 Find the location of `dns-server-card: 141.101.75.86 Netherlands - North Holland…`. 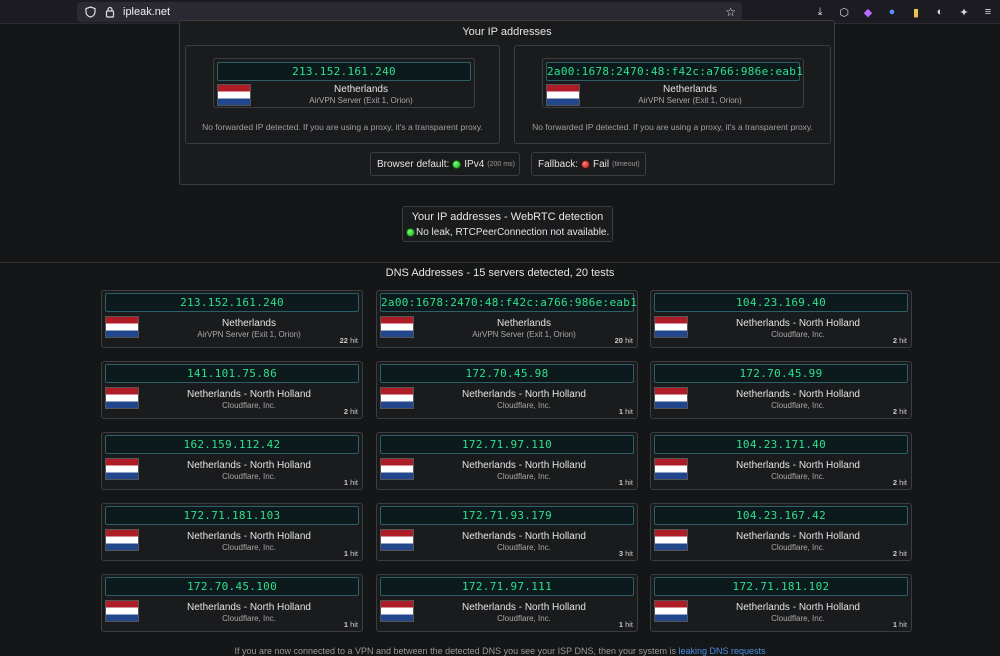

dns-server-card: 141.101.75.86 Netherlands - North Holland… is located at coordinates (232, 390).